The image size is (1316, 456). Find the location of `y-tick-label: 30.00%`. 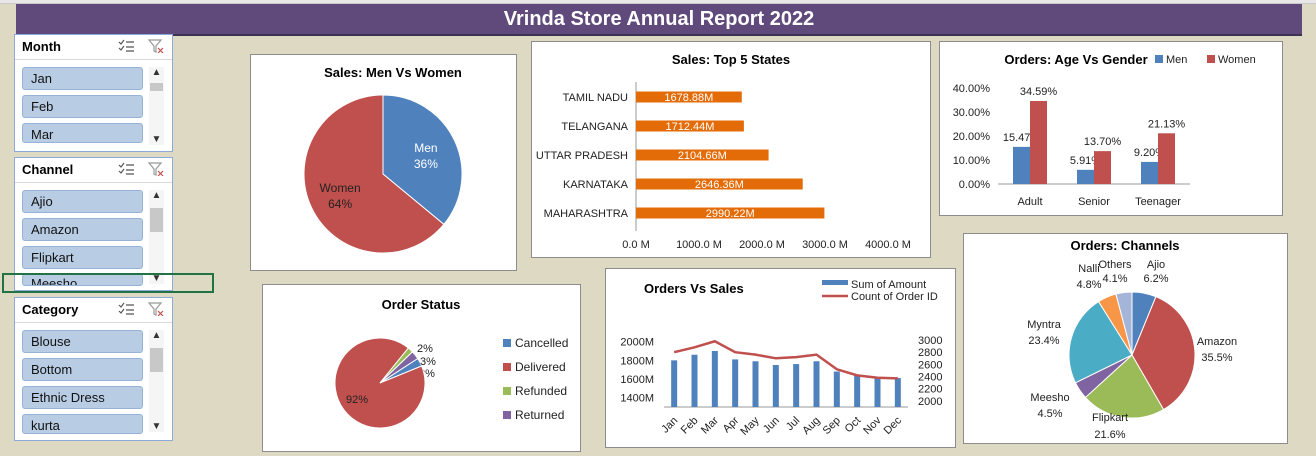

y-tick-label: 30.00% is located at coordinates (972, 113).